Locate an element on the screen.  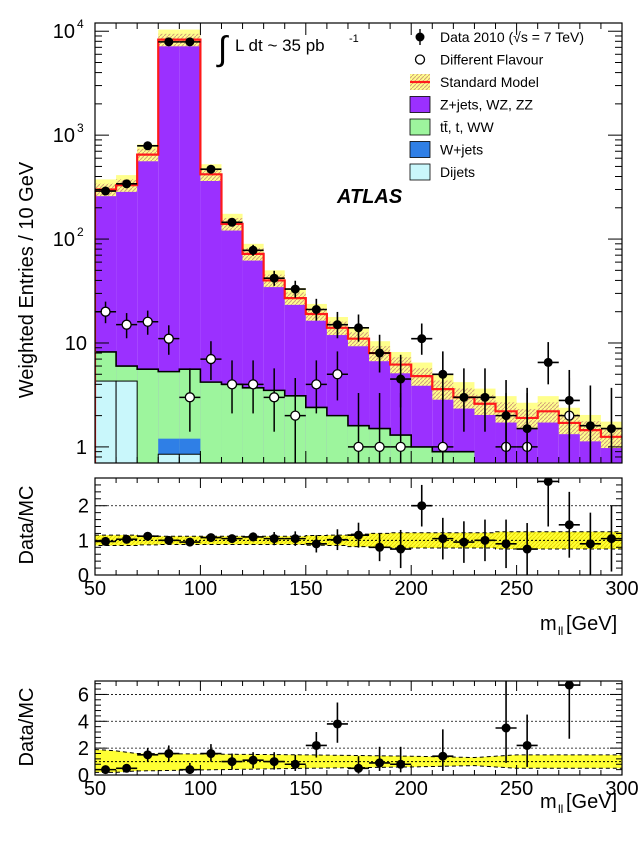
ratio-x-tick-label: 100 is located at coordinates (200, 589).